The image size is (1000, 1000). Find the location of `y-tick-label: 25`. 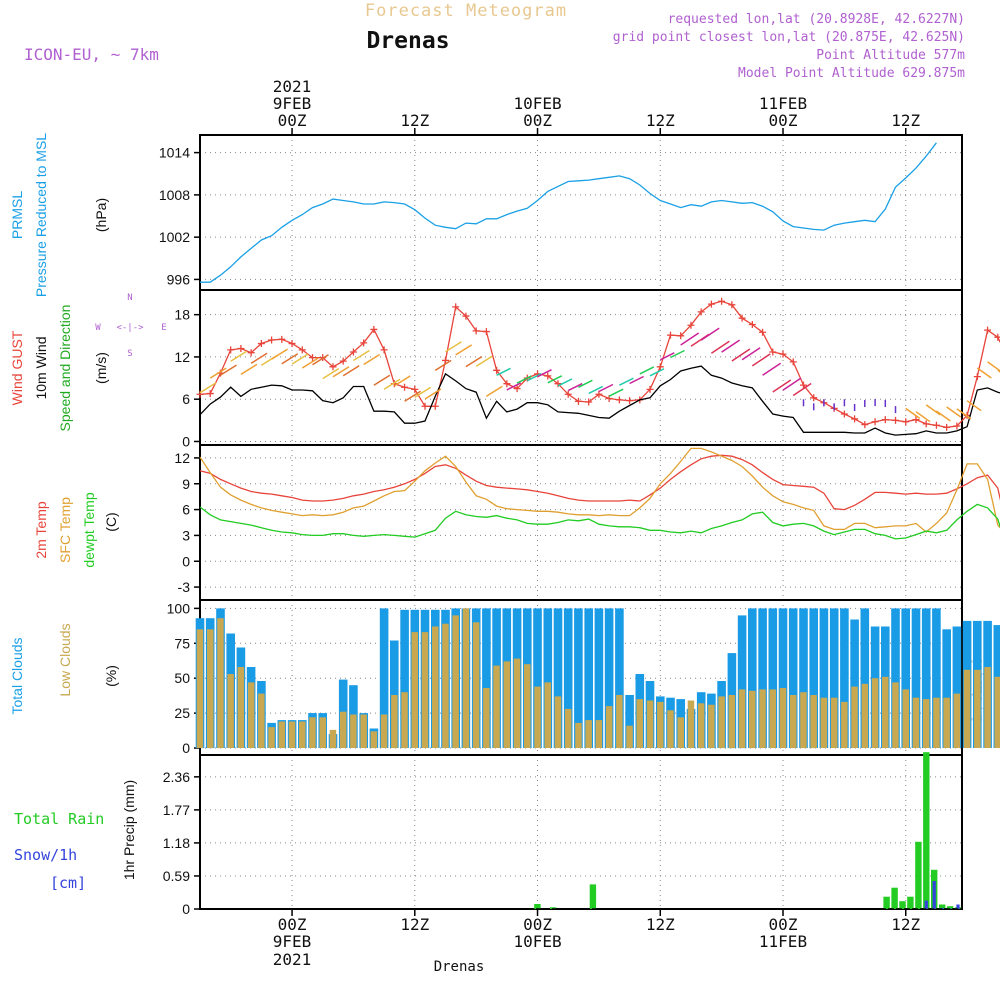

y-tick-label: 25 is located at coordinates (182, 713).